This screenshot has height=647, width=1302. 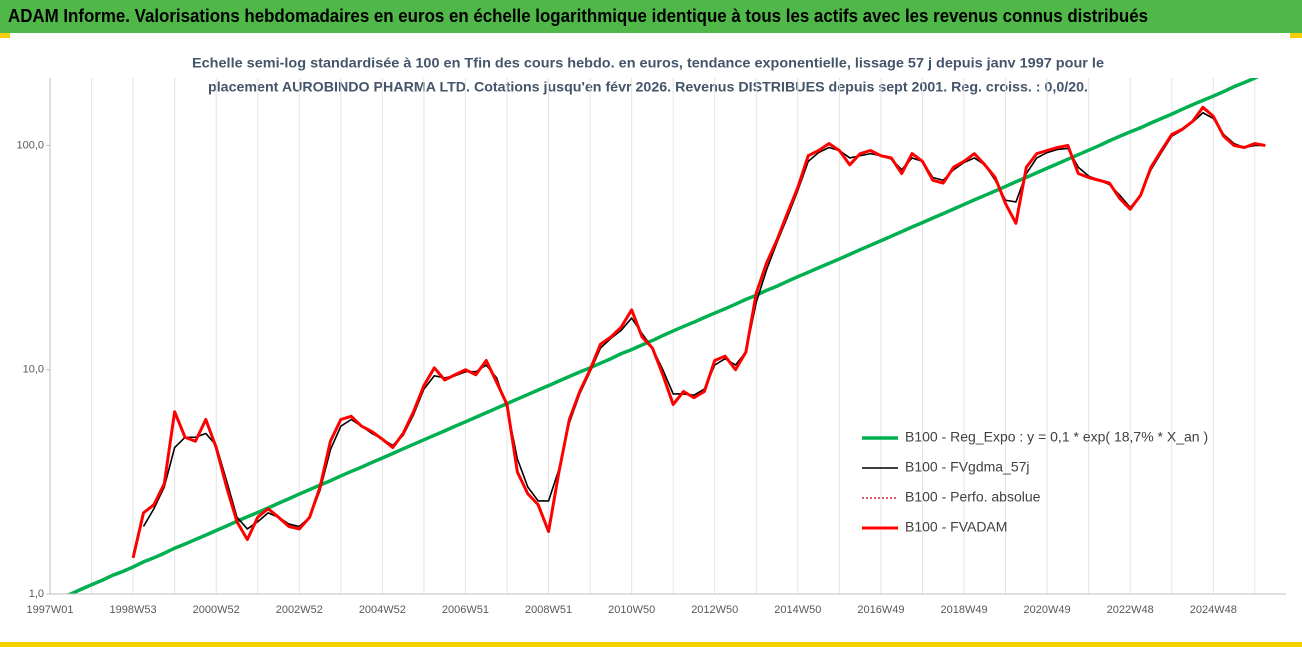 I want to click on x-tick-label: 2020W49, so click(x=1047, y=610).